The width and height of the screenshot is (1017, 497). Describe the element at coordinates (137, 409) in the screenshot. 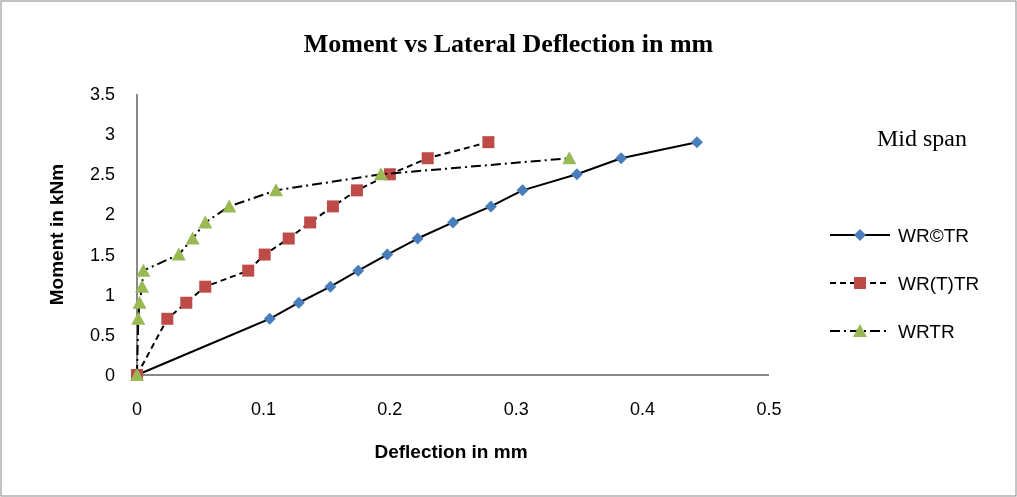

I see `x-tick-label: 0` at that location.